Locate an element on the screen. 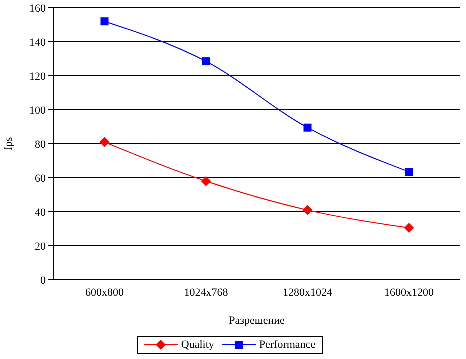  x-axis-title: Разрешение is located at coordinates (257, 321).